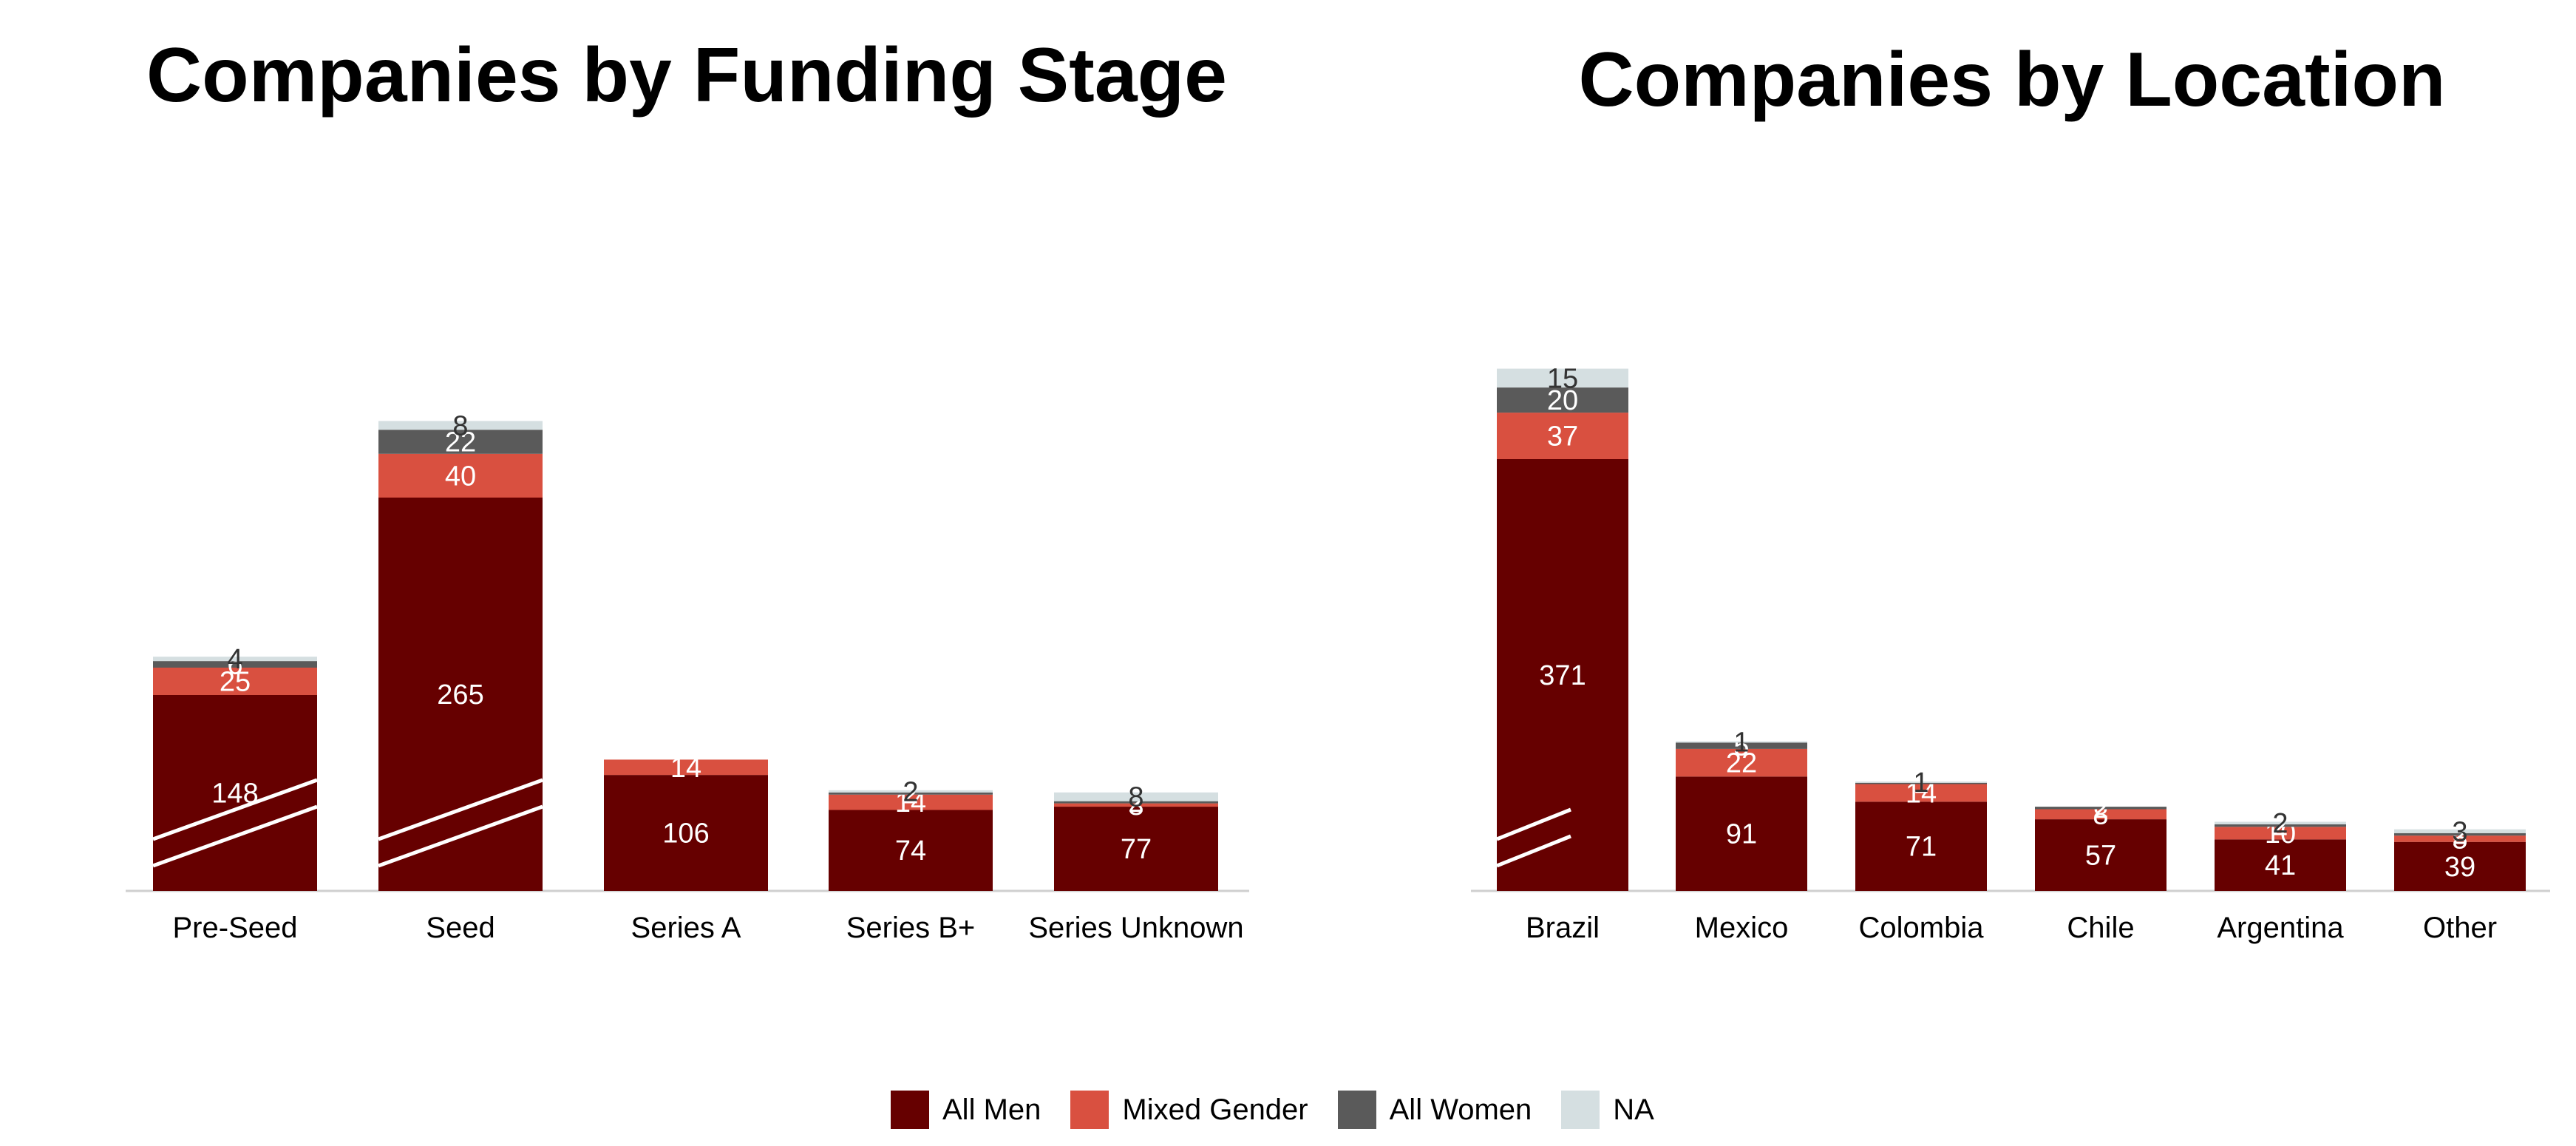  I want to click on legend-item-all-men: All Men, so click(966, 1110).